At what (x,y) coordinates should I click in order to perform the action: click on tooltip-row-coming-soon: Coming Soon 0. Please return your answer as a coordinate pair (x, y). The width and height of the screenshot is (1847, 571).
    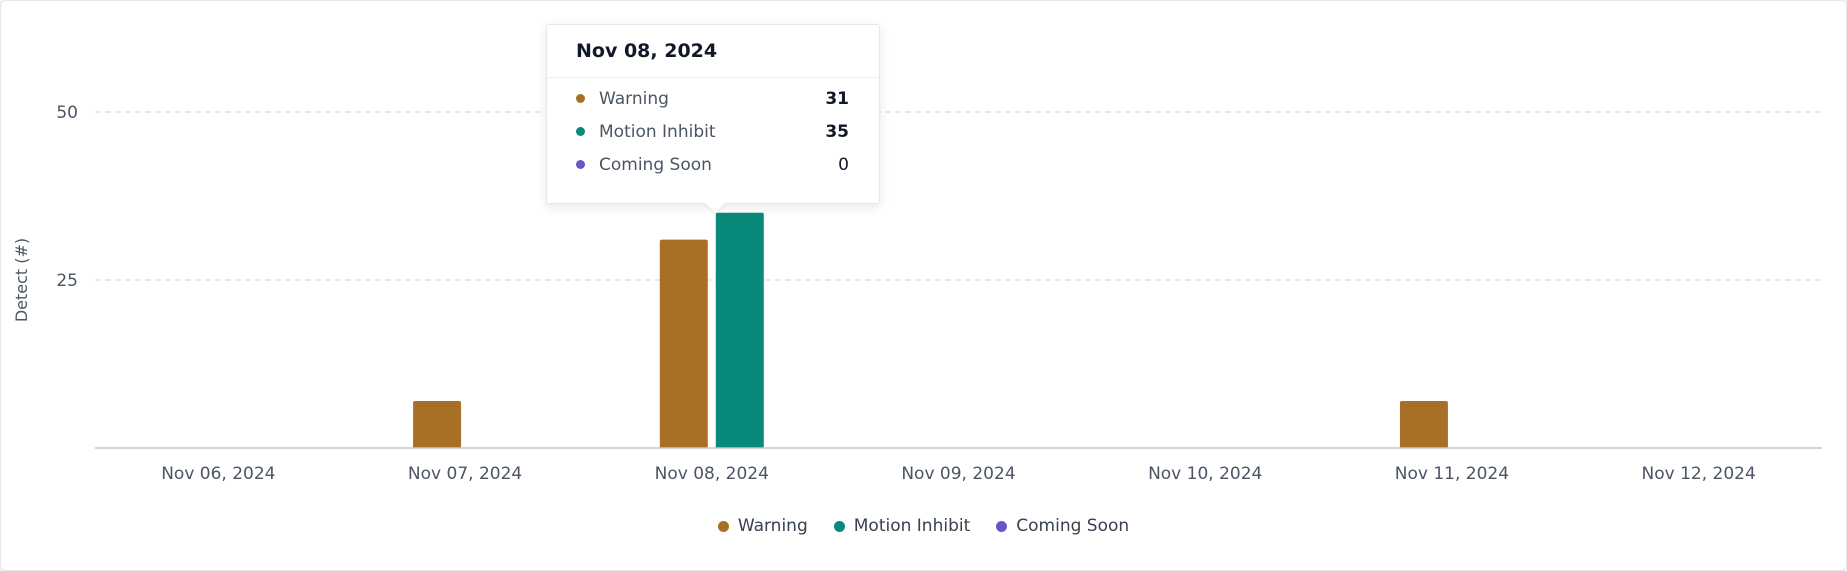
    Looking at the image, I should click on (713, 164).